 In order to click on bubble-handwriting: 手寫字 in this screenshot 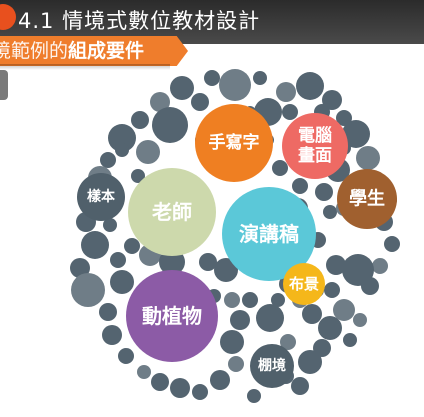, I will do `click(234, 143)`.